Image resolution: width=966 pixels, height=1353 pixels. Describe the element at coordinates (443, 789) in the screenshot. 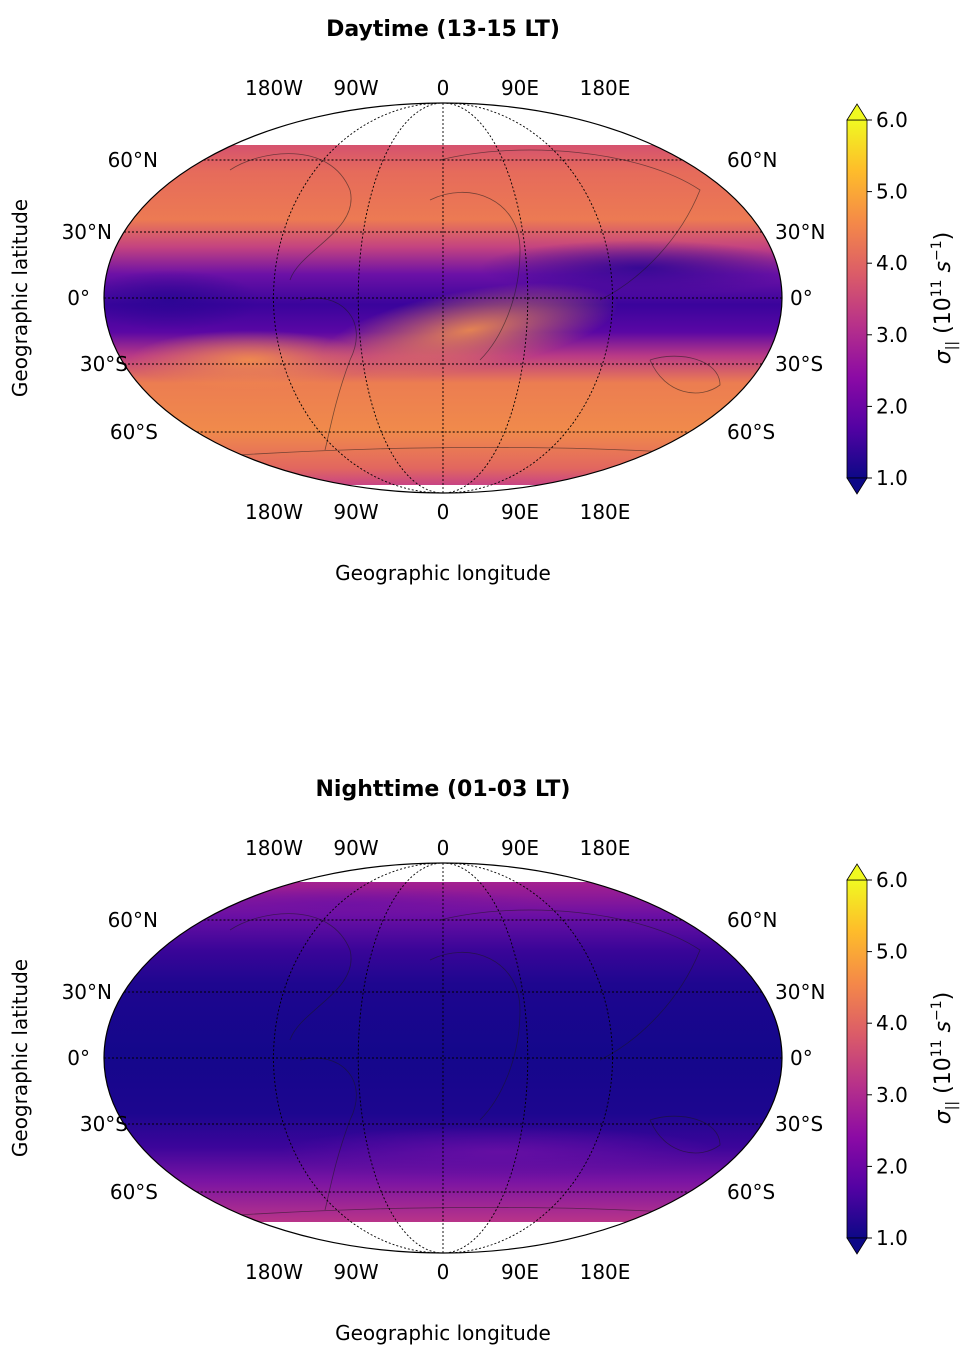

I see `panel-title: Nighttime (01-03 LT)` at that location.